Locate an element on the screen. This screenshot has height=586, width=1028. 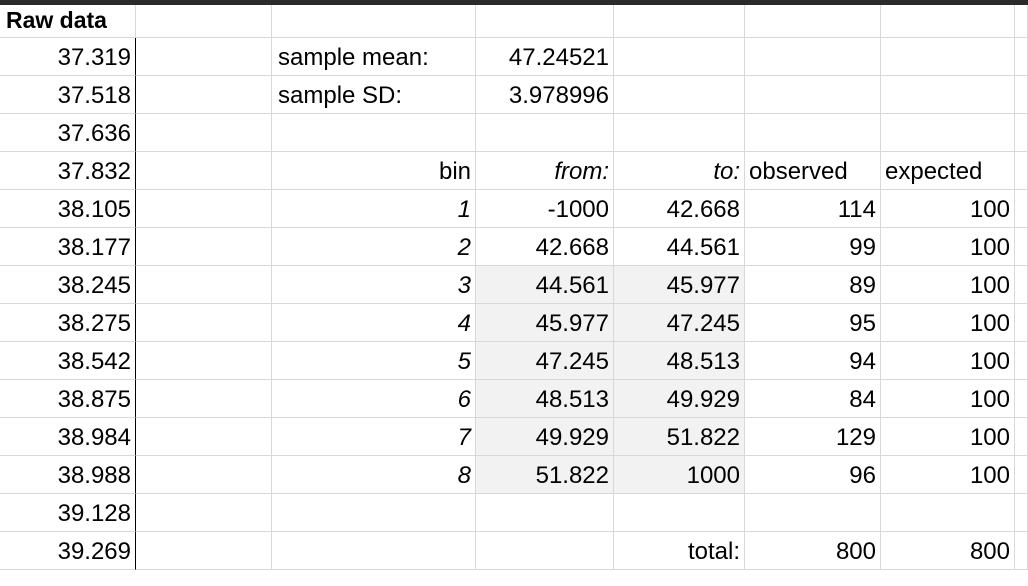
raw-value-cell: 39.269 is located at coordinates (68, 551).